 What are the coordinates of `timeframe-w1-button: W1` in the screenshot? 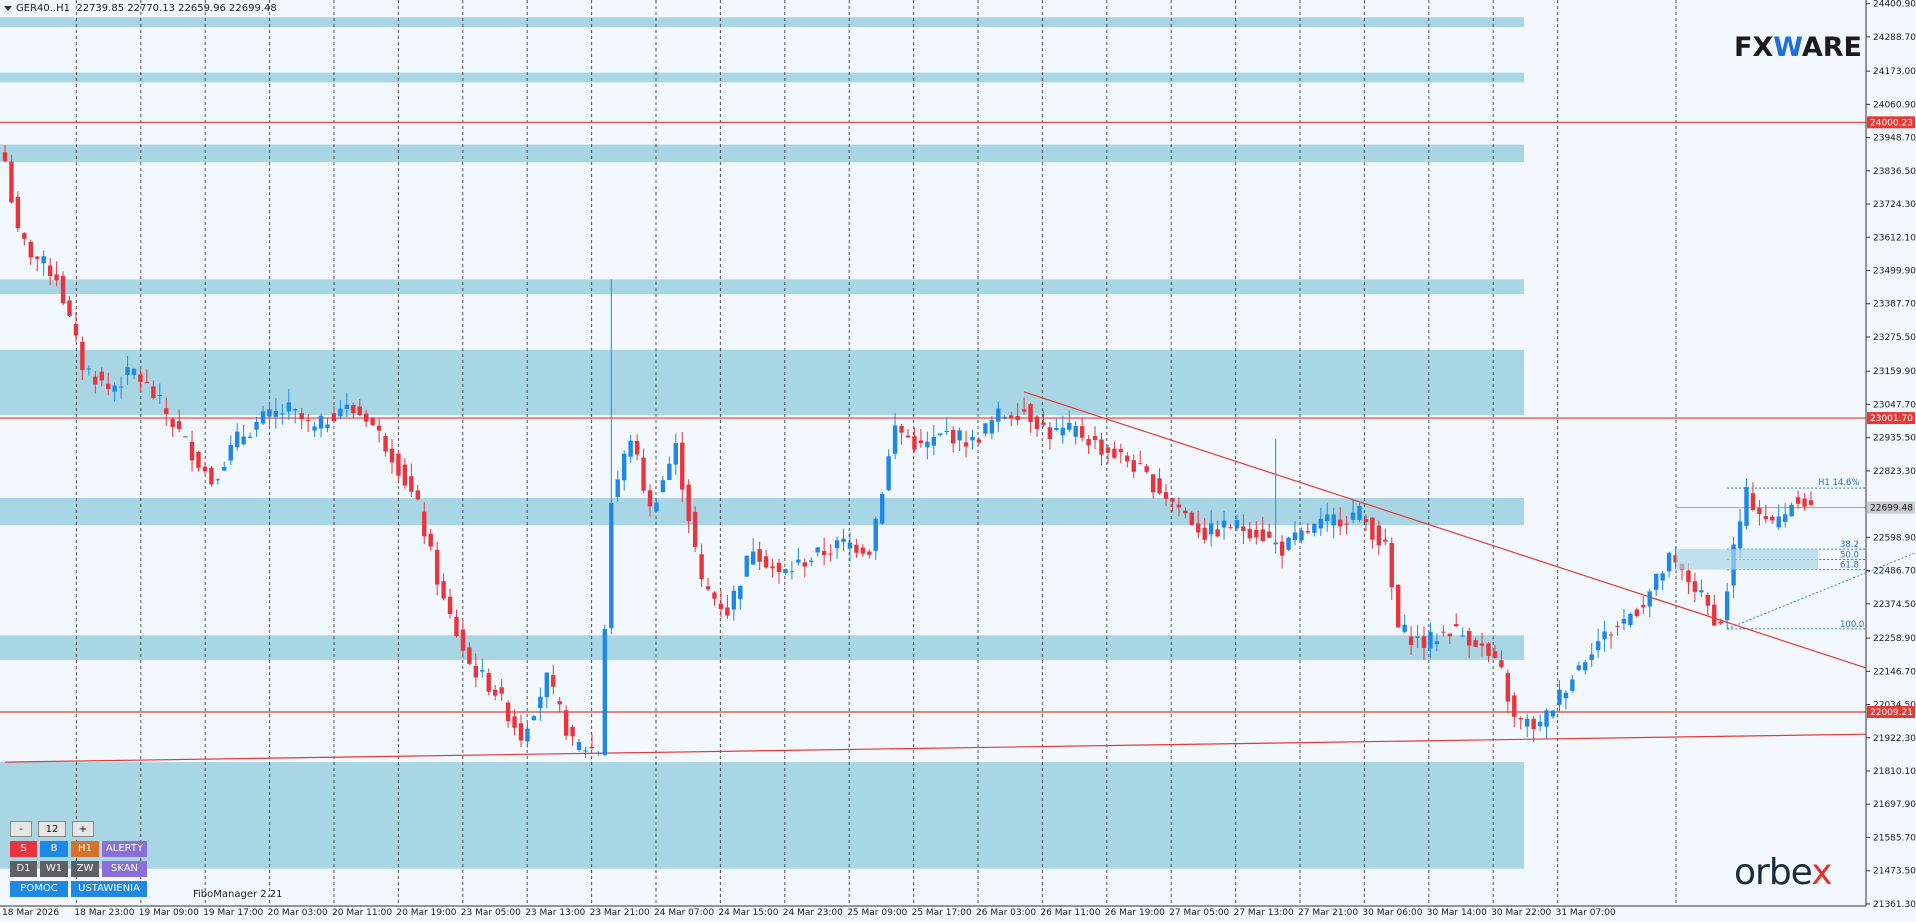 It's located at (54, 869).